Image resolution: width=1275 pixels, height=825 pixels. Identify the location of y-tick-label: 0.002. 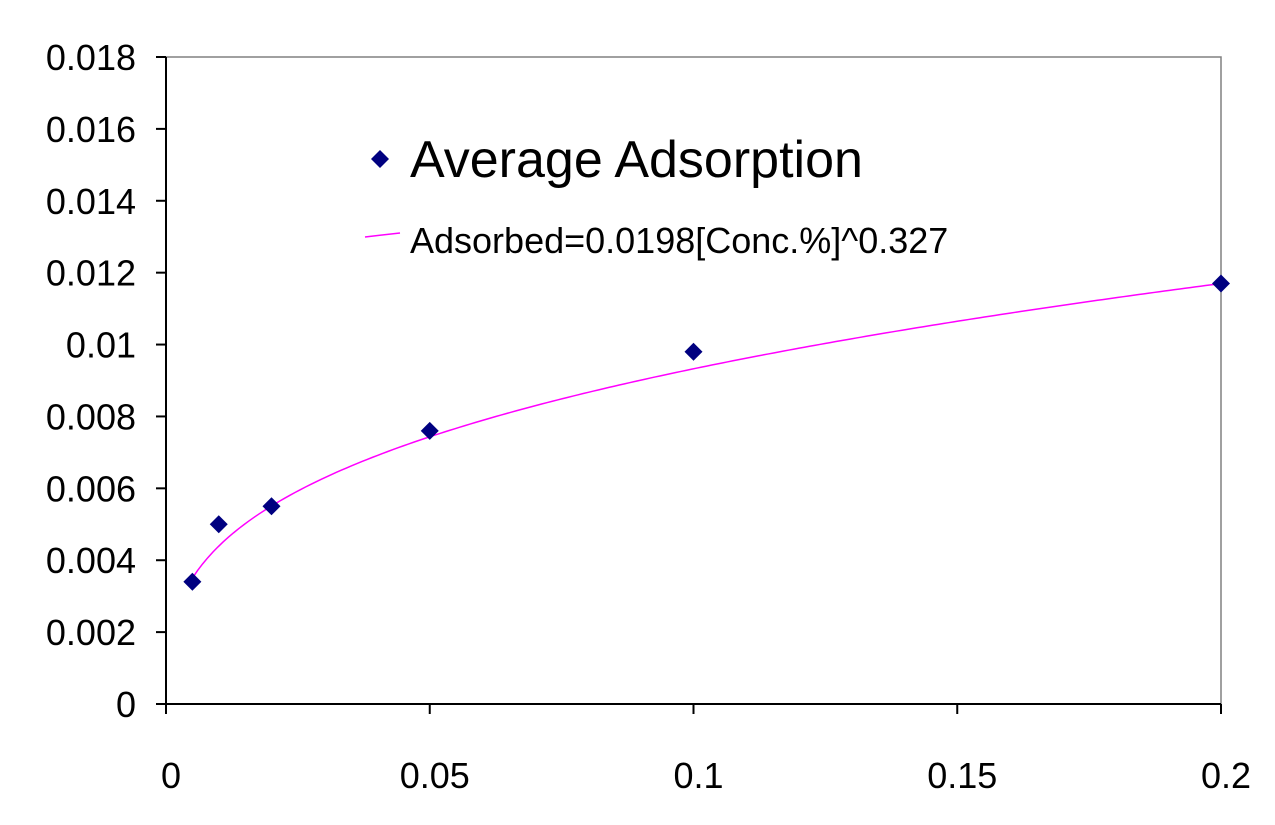
(91, 632).